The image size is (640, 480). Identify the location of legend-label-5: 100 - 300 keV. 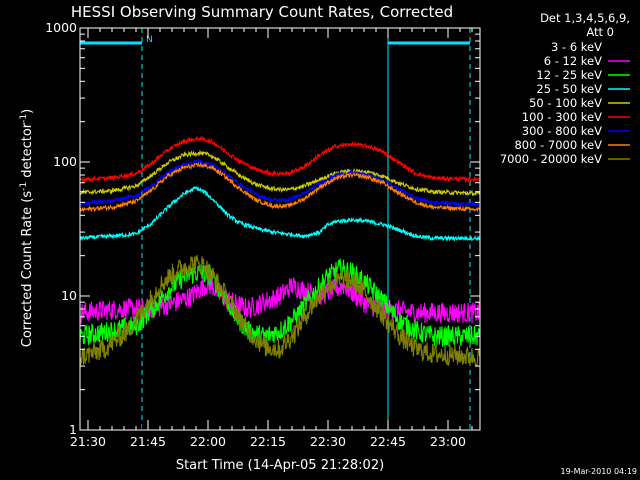
(562, 117).